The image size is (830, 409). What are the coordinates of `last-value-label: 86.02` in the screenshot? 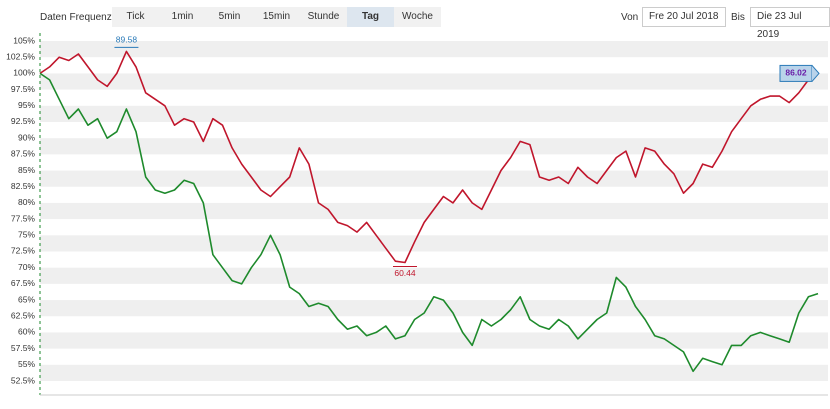 It's located at (796, 73).